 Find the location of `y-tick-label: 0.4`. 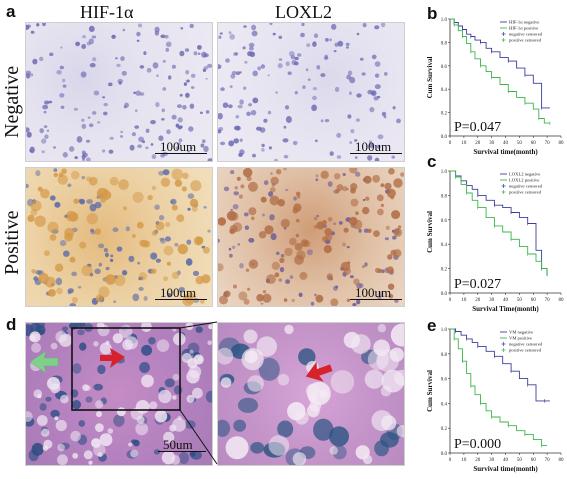

y-tick-label: 0.4 is located at coordinates (444, 90).